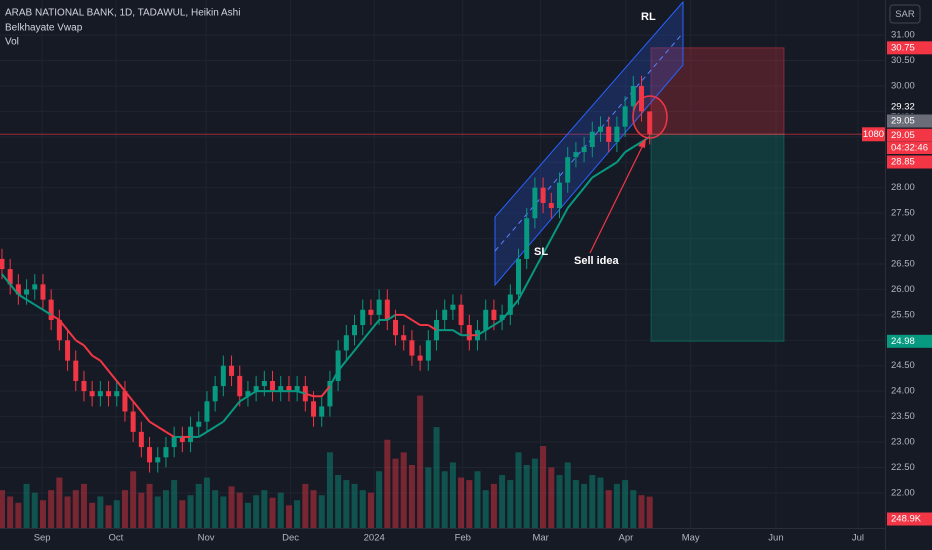 This screenshot has height=550, width=932. Describe the element at coordinates (909, 162) in the screenshot. I see `low-label-box` at that location.